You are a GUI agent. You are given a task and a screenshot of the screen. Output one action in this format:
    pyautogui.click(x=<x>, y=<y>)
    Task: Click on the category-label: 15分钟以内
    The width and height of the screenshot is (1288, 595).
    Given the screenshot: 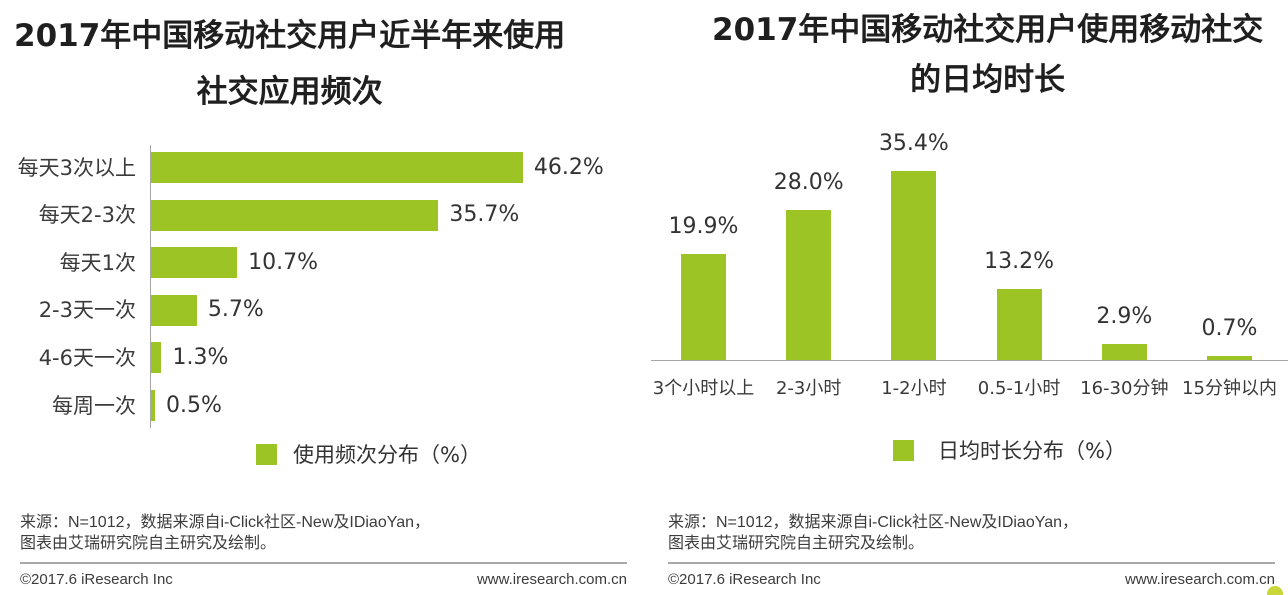 What is the action you would take?
    pyautogui.click(x=1229, y=388)
    